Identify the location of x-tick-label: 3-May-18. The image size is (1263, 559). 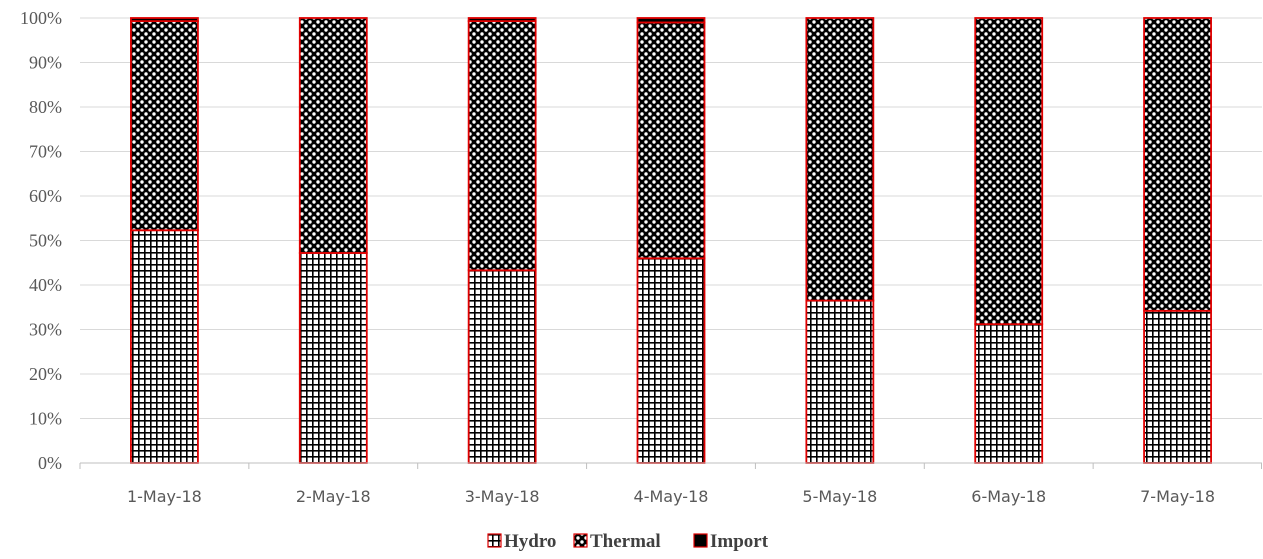
(502, 496).